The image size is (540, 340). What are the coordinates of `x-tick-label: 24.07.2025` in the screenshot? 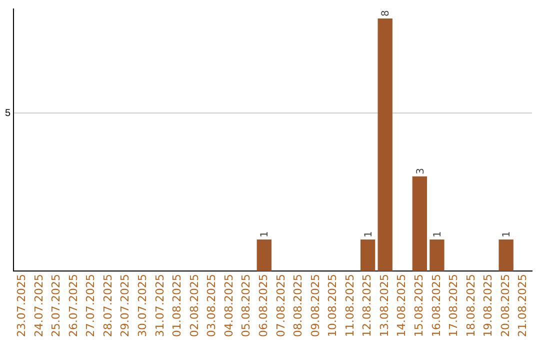 It's located at (39, 306).